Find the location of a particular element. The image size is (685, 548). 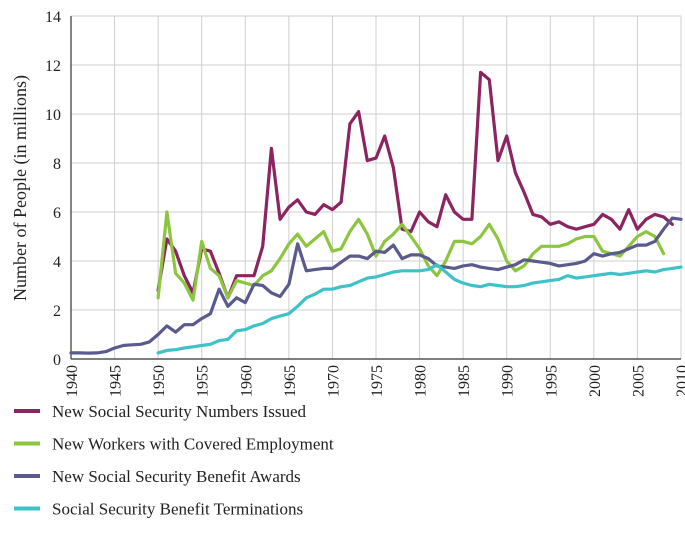

legend-label: New Social Security Numbers Issued is located at coordinates (179, 411).